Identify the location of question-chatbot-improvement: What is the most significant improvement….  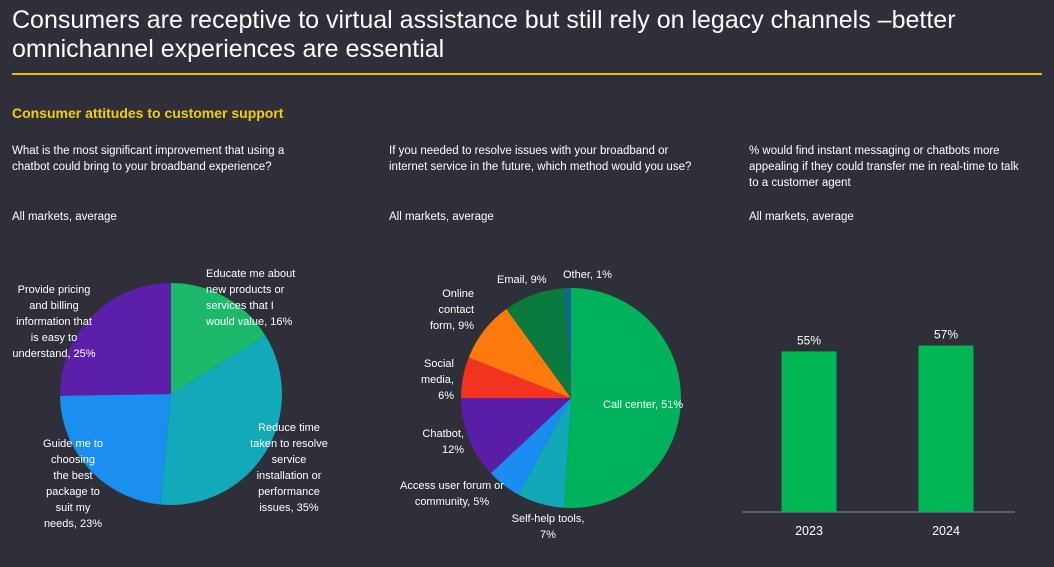
(148, 159).